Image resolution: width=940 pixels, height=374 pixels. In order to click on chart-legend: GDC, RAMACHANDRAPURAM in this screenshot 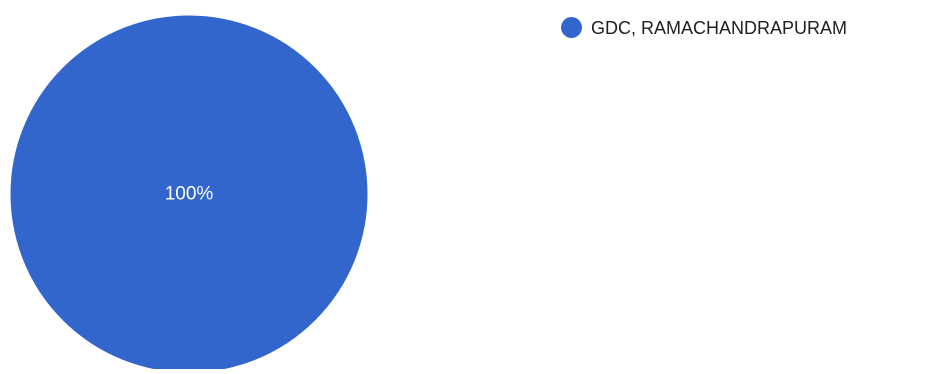, I will do `click(704, 27)`.